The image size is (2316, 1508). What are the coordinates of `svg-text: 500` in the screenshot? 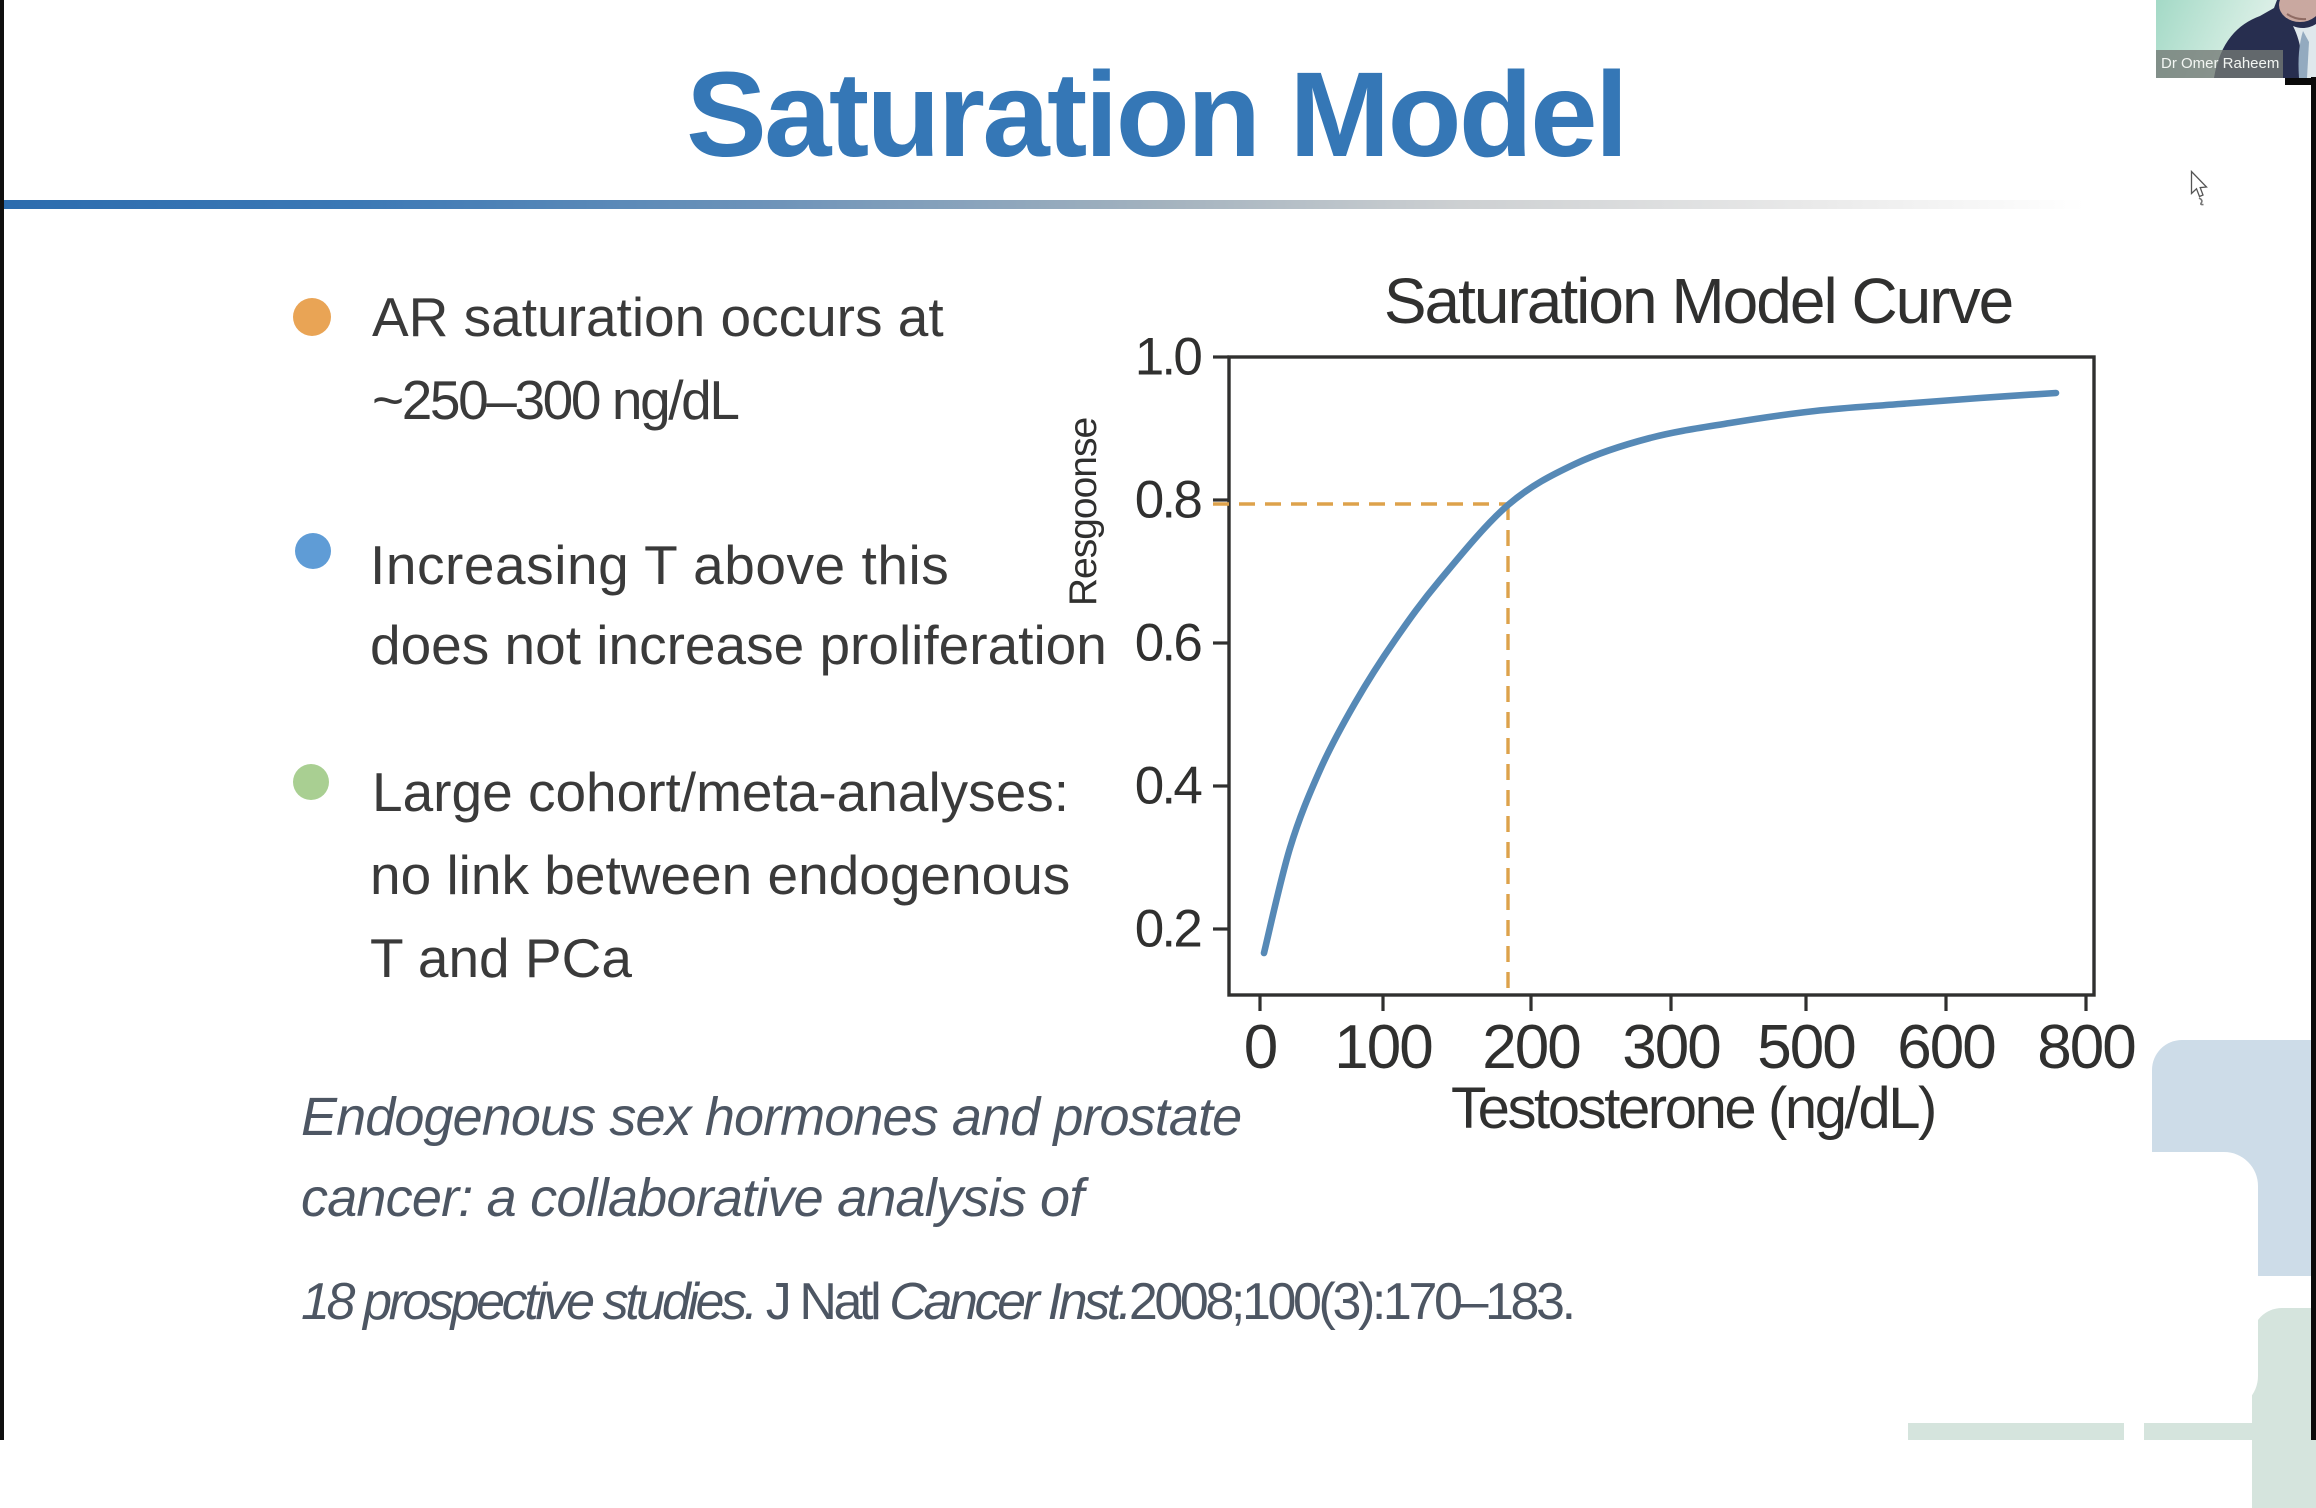 It's located at (1806, 1047).